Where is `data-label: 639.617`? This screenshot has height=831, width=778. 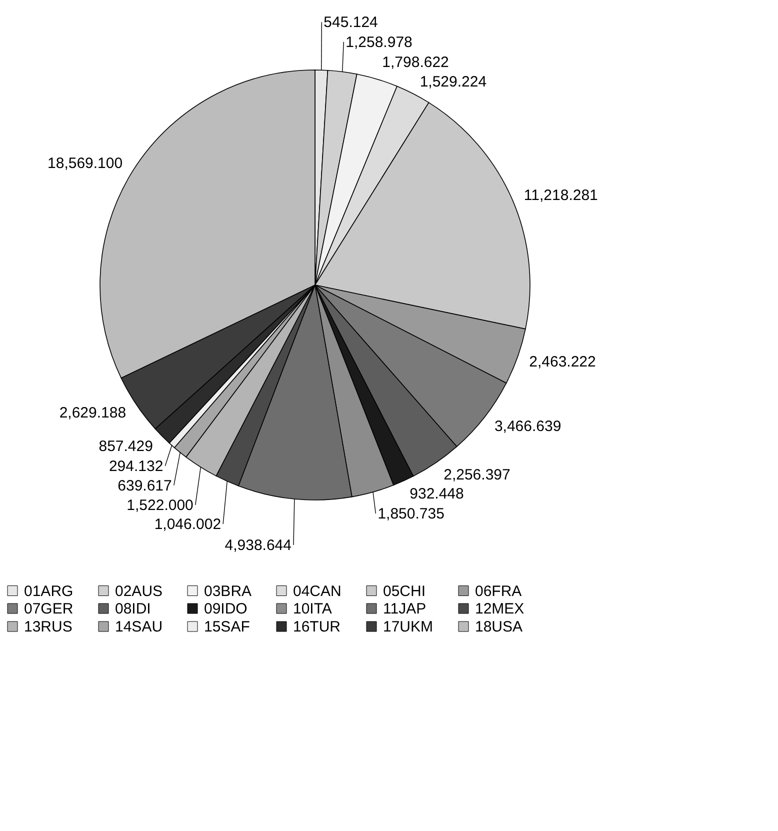
data-label: 639.617 is located at coordinates (145, 485).